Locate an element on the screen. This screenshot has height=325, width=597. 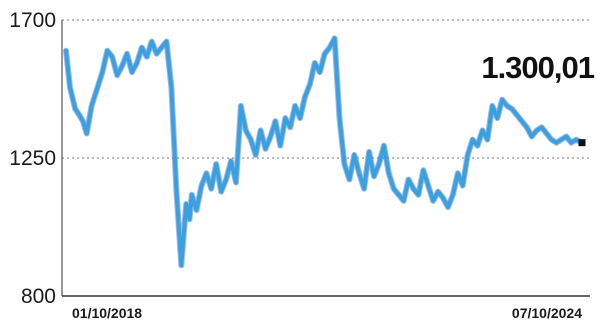
y-axis-ticks: 800 1250 1700 is located at coordinates (32, 158).